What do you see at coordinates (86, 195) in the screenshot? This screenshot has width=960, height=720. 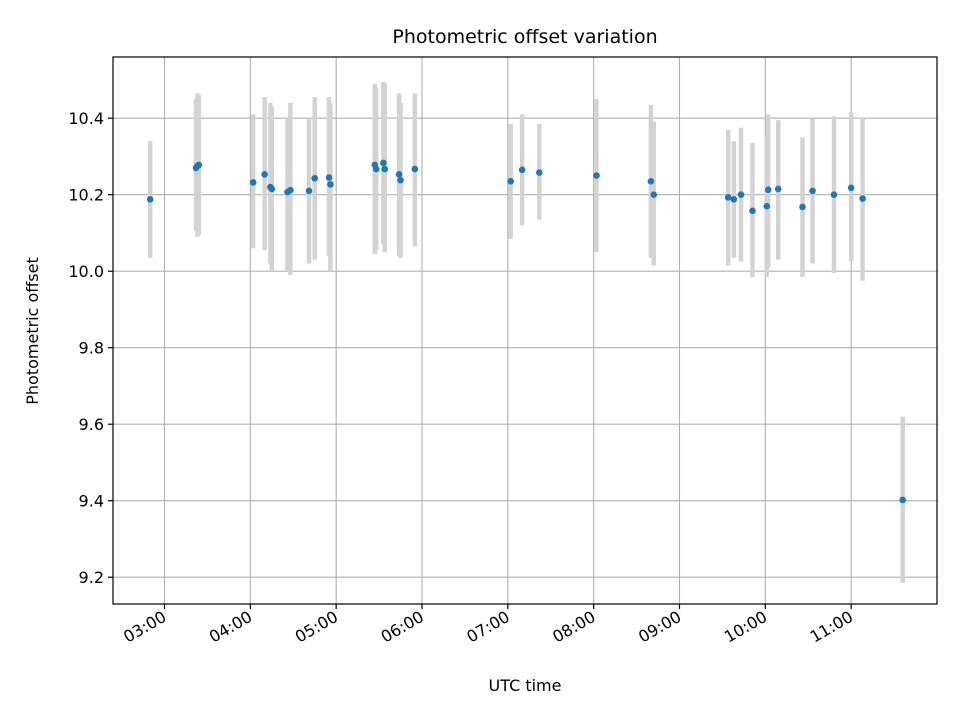 I see `y-tick-label: 10.2` at bounding box center [86, 195].